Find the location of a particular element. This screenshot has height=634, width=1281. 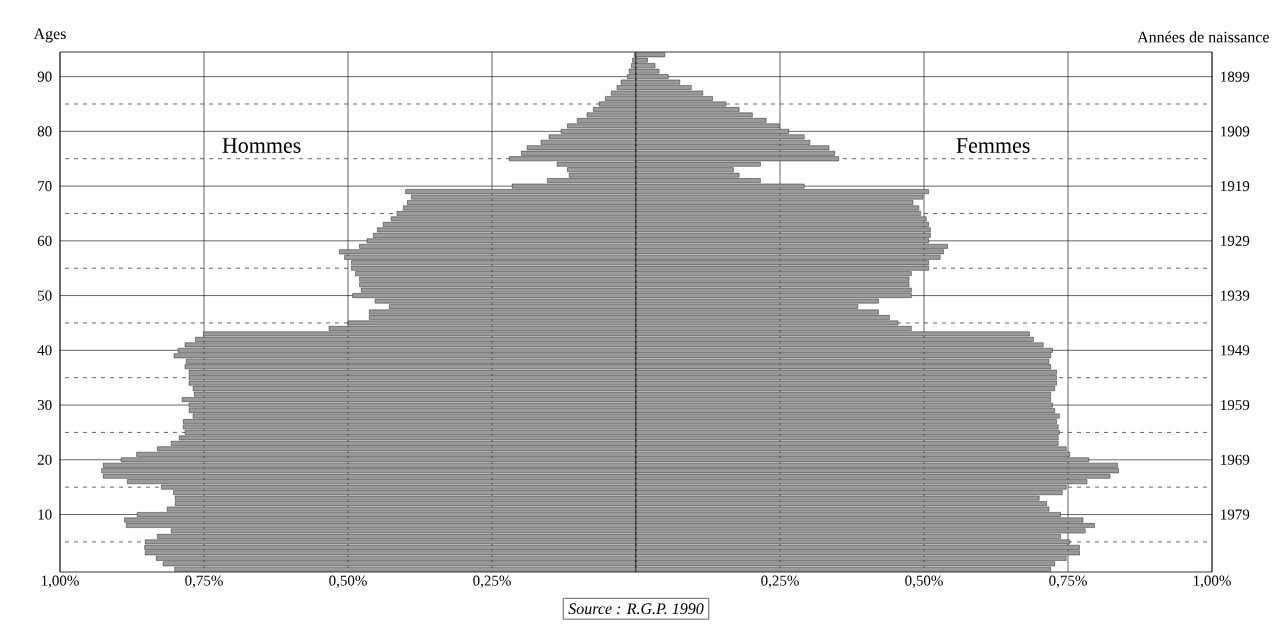

y-tick-label: 1939 is located at coordinates (1235, 295).